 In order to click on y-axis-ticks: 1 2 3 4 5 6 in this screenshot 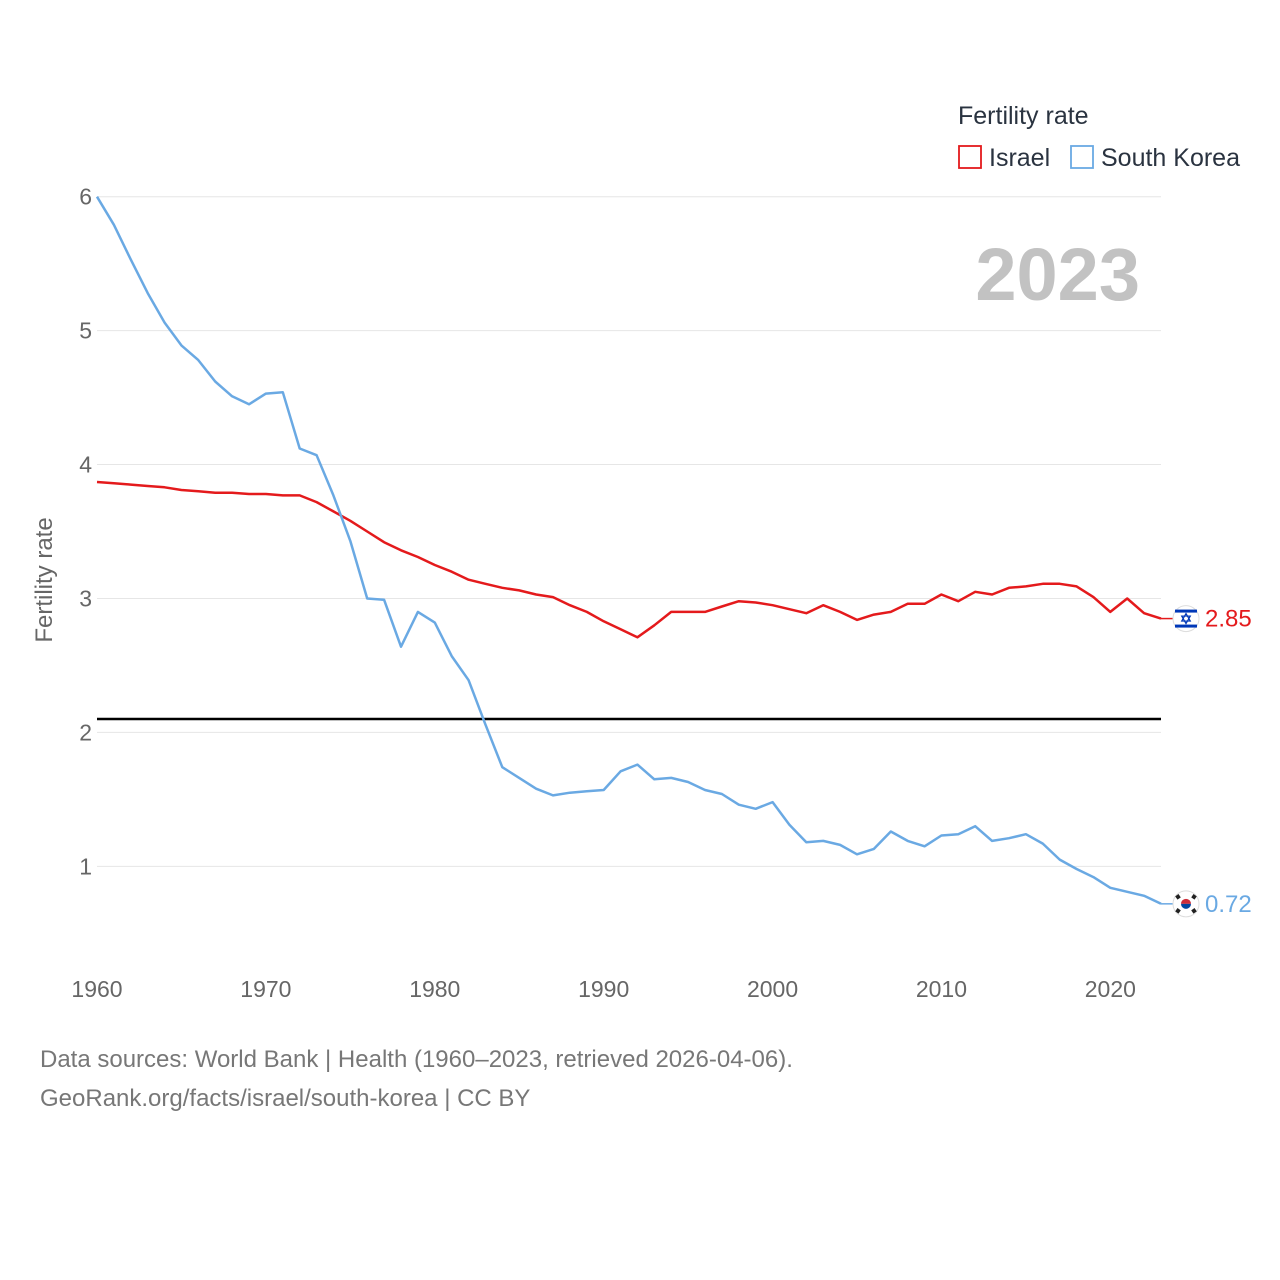, I will do `click(85, 532)`.